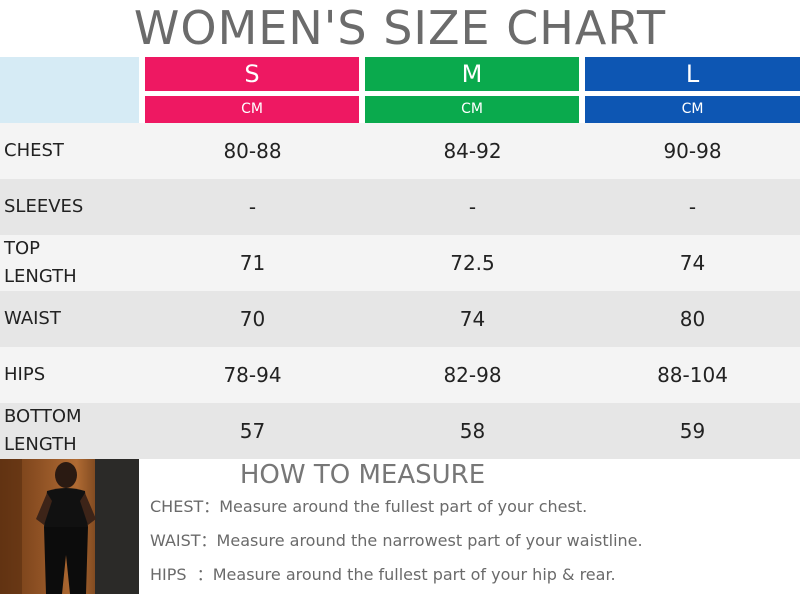 This screenshot has height=594, width=800. I want to click on how-to-measure-heading: HOW TO MEASURE, so click(362, 475).